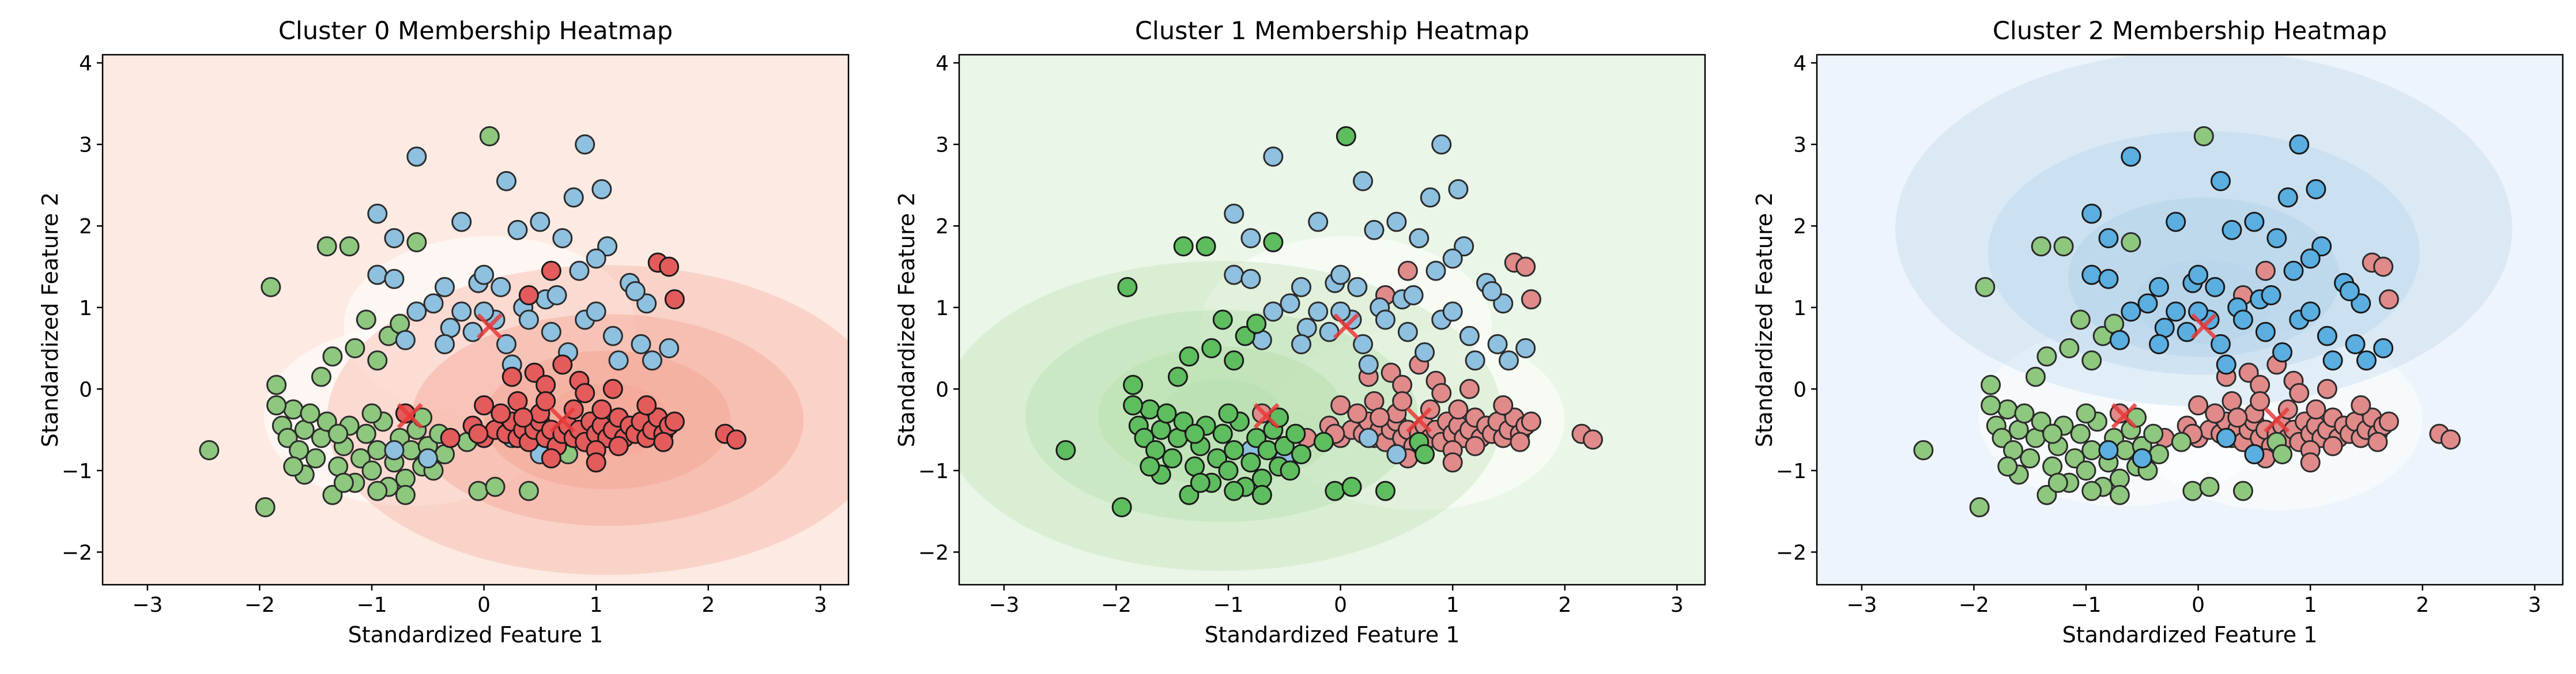 This screenshot has width=2576, height=674. Describe the element at coordinates (1329, 322) in the screenshot. I see `scatter-points` at that location.